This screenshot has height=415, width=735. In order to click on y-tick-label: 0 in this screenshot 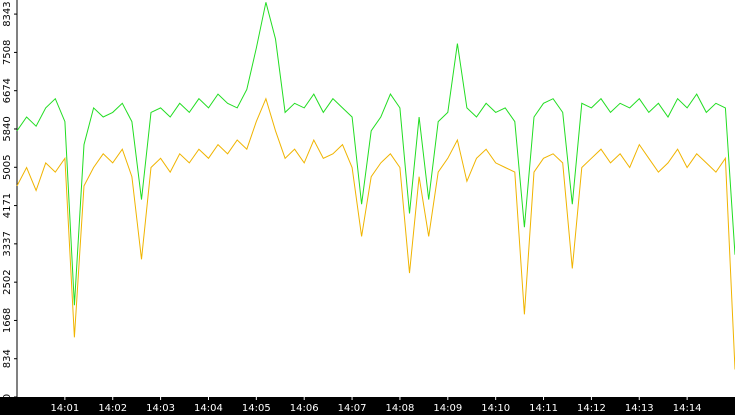, I will do `click(7, 397)`.